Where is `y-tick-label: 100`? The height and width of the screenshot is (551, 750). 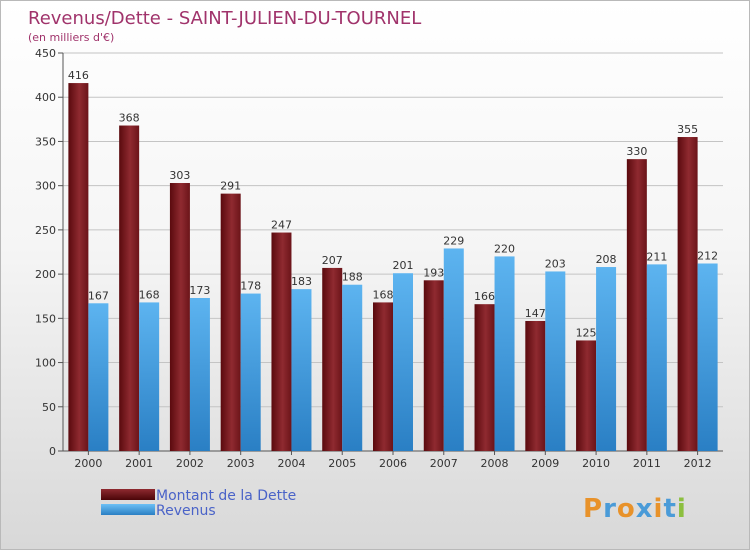 y-tick-label: 100 is located at coordinates (45, 363).